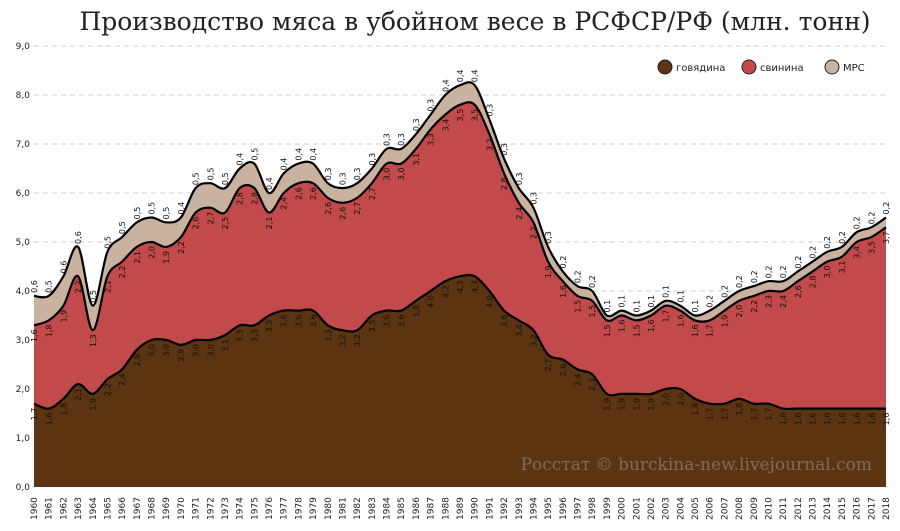  What do you see at coordinates (872, 508) in the screenshot?
I see `x-tick-label: 2017` at bounding box center [872, 508].